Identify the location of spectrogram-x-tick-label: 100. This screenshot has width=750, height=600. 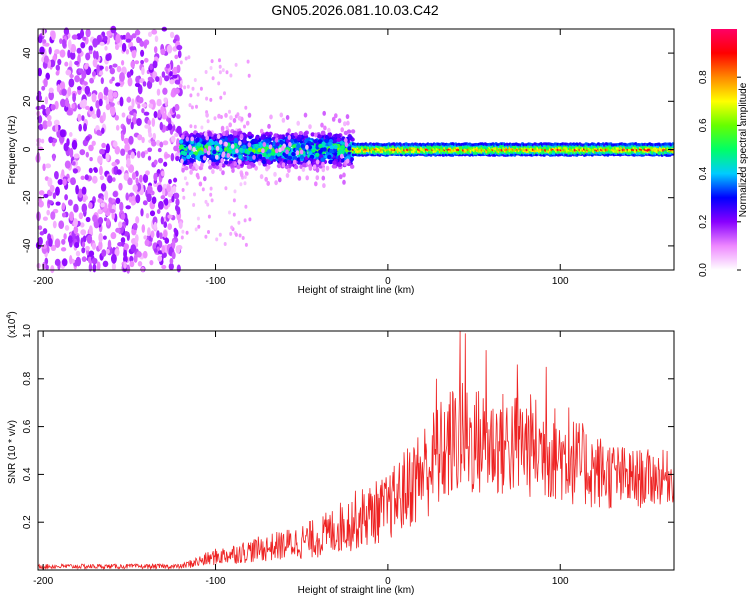
(560, 281).